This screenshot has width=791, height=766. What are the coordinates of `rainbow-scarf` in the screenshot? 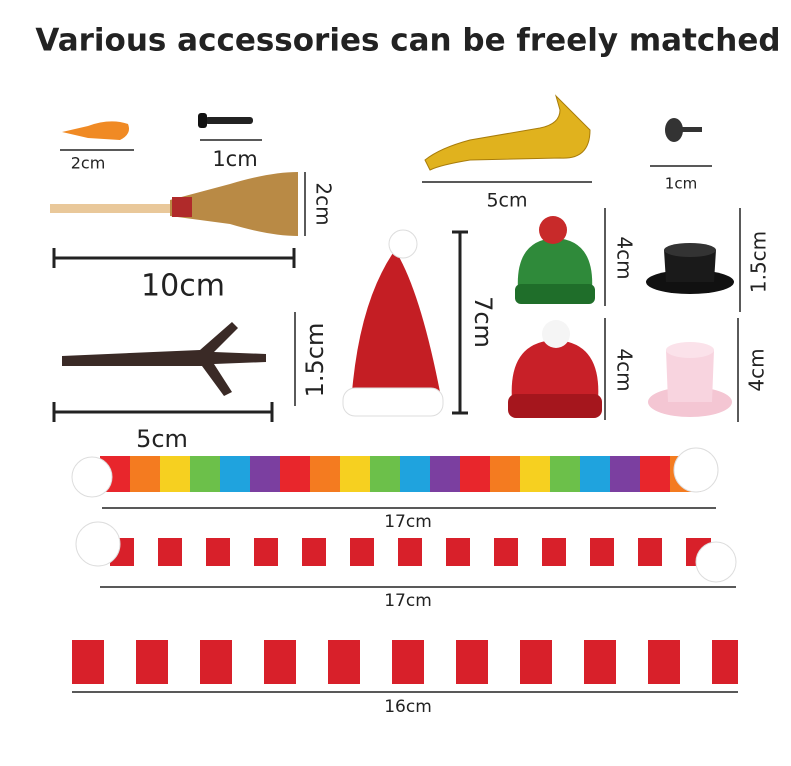 It's located at (395, 472).